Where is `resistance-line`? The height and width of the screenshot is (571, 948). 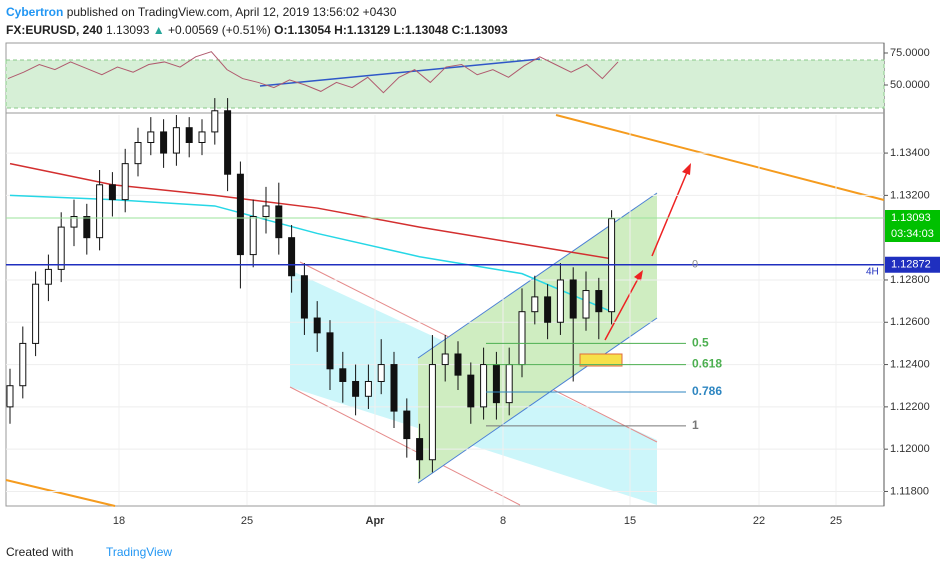 resistance-line is located at coordinates (720, 157).